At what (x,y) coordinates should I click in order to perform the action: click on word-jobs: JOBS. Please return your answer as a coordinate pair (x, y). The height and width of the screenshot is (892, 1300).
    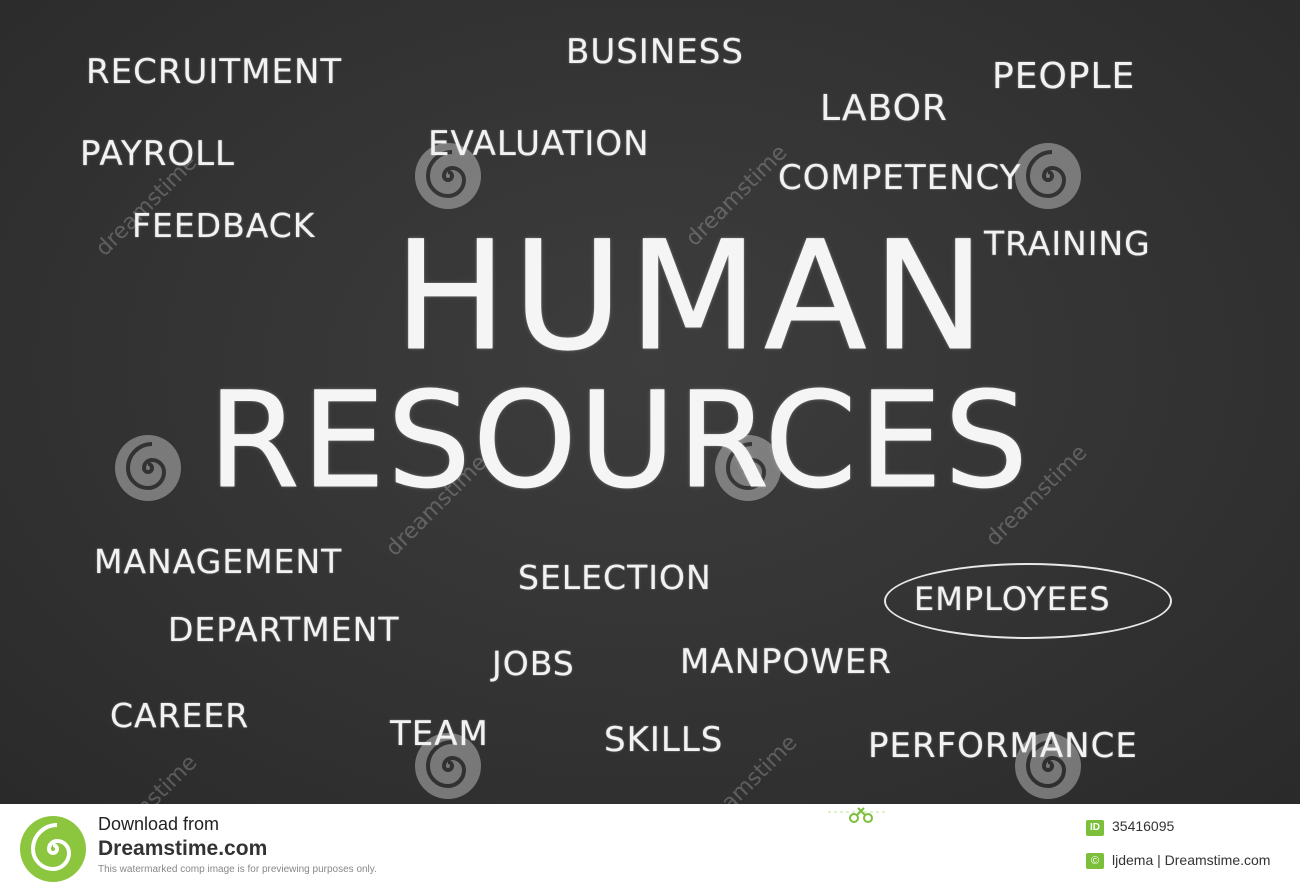
    Looking at the image, I should click on (533, 663).